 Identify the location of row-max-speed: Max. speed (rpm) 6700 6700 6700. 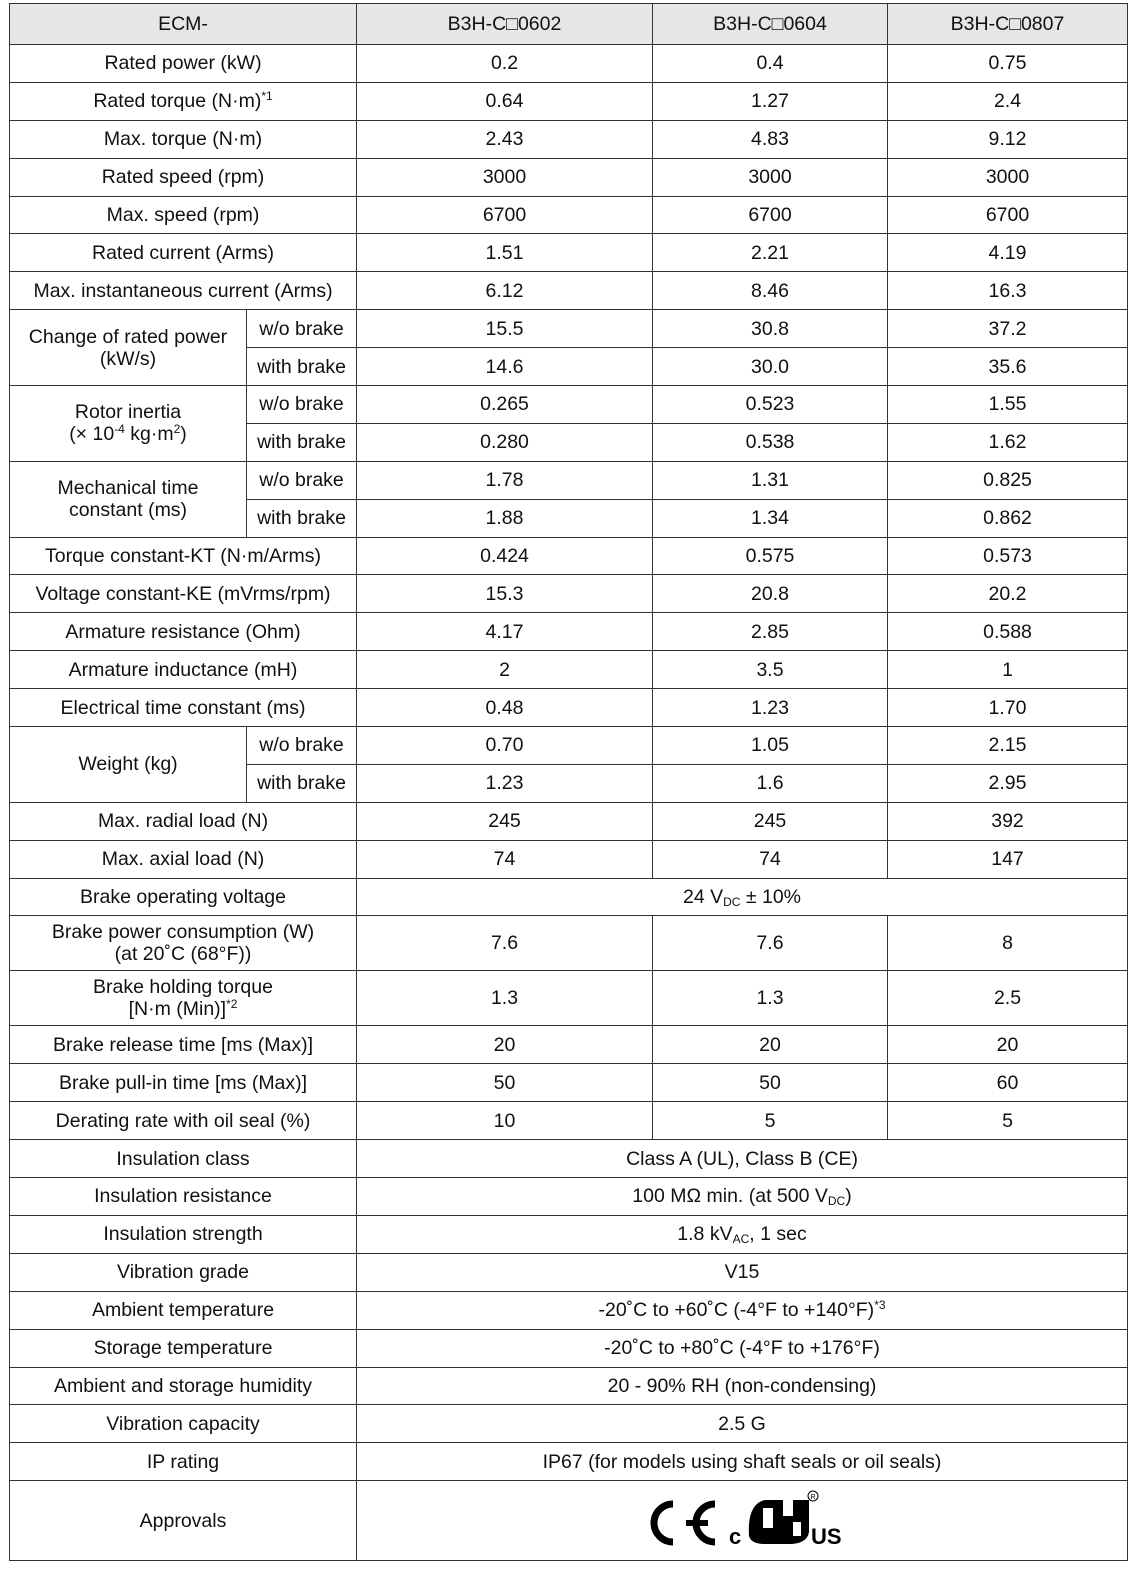
(568, 215).